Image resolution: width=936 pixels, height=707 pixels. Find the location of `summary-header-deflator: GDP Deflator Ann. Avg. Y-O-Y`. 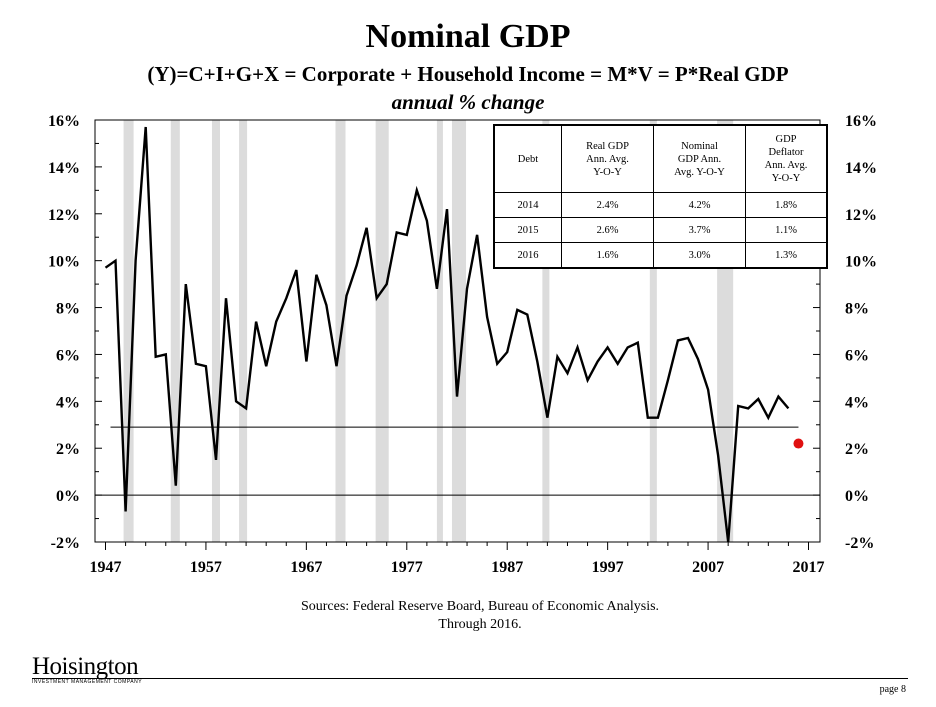

summary-header-deflator: GDP Deflator Ann. Avg. Y-O-Y is located at coordinates (786, 158).